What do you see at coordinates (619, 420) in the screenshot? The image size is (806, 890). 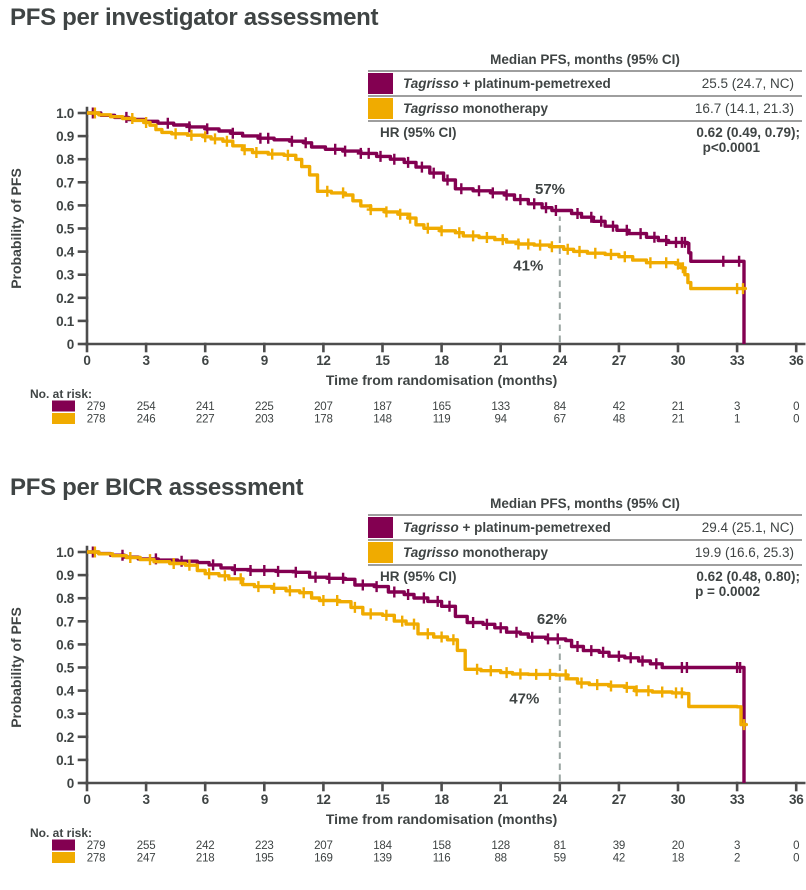 I see `risk-count: 48` at bounding box center [619, 420].